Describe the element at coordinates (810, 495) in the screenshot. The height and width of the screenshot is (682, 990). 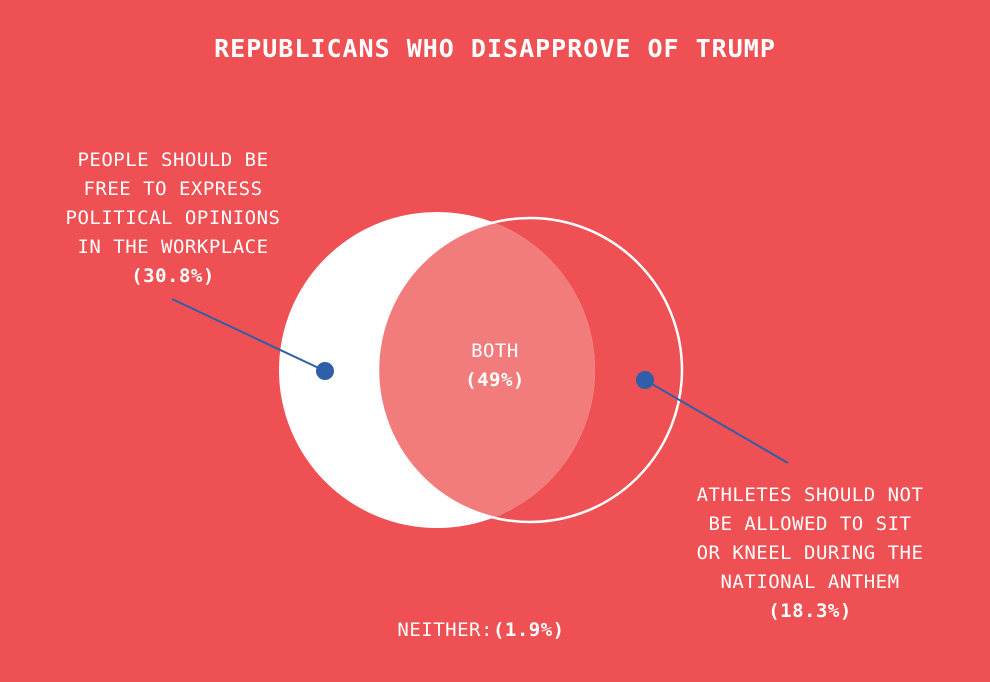
I see `right-label-line-1: ATHLETES SHOULD NOT` at that location.